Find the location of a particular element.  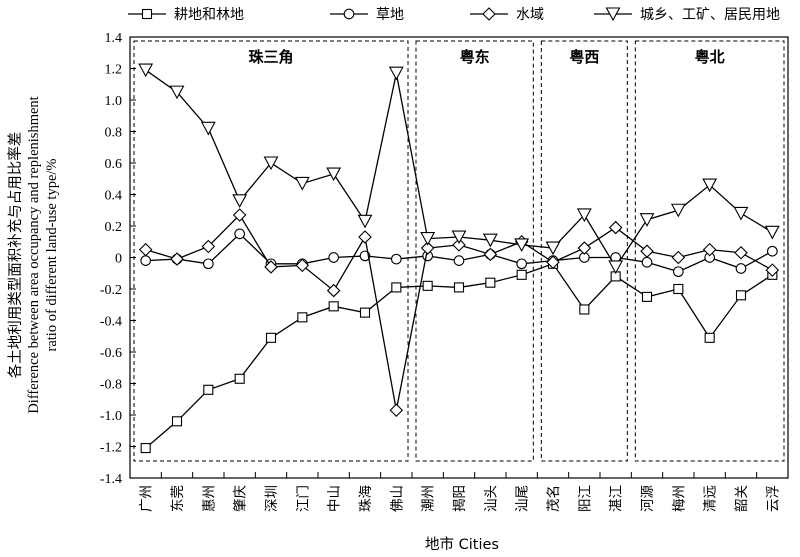

y-tick-label: -0.4 is located at coordinates (111, 322).